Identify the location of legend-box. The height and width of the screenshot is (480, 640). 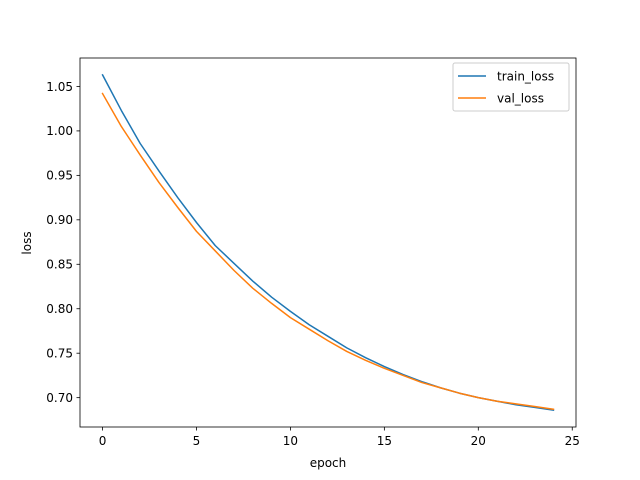
(511, 87).